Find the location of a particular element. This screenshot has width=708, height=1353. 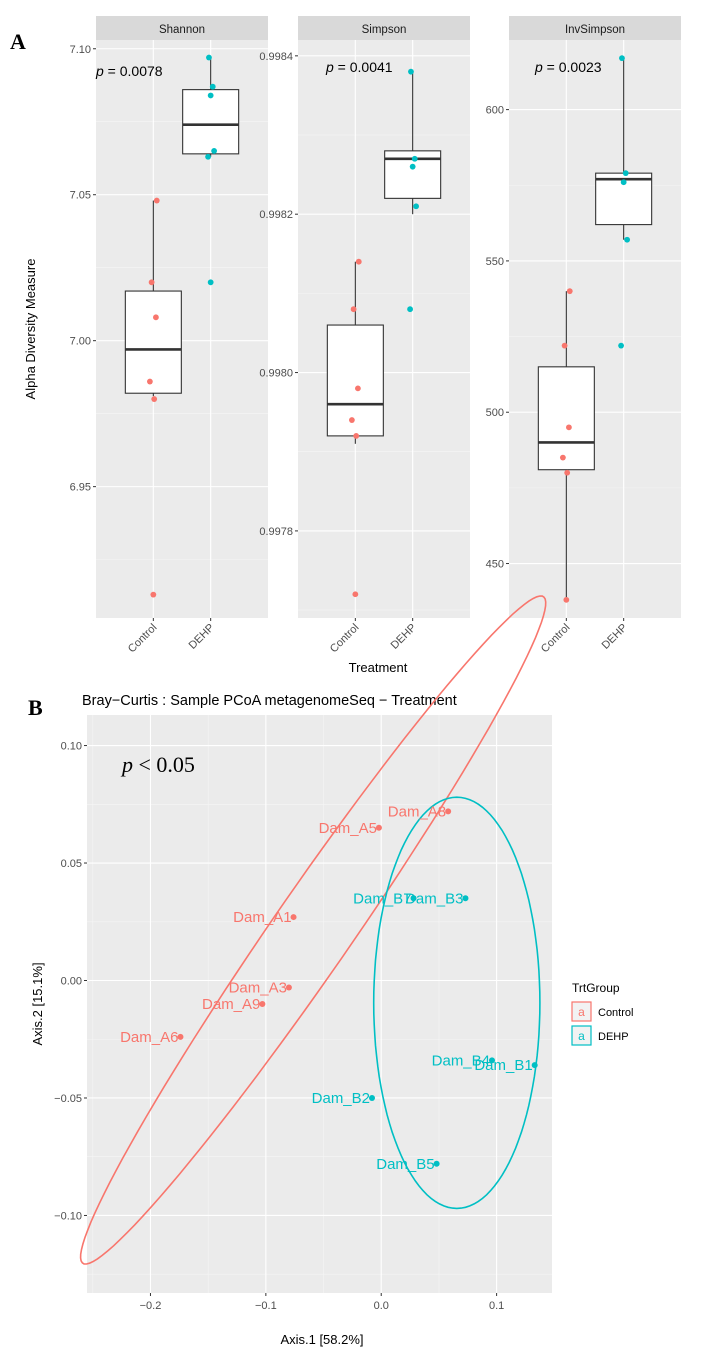

point-label: Dam_B5 is located at coordinates (405, 1164).